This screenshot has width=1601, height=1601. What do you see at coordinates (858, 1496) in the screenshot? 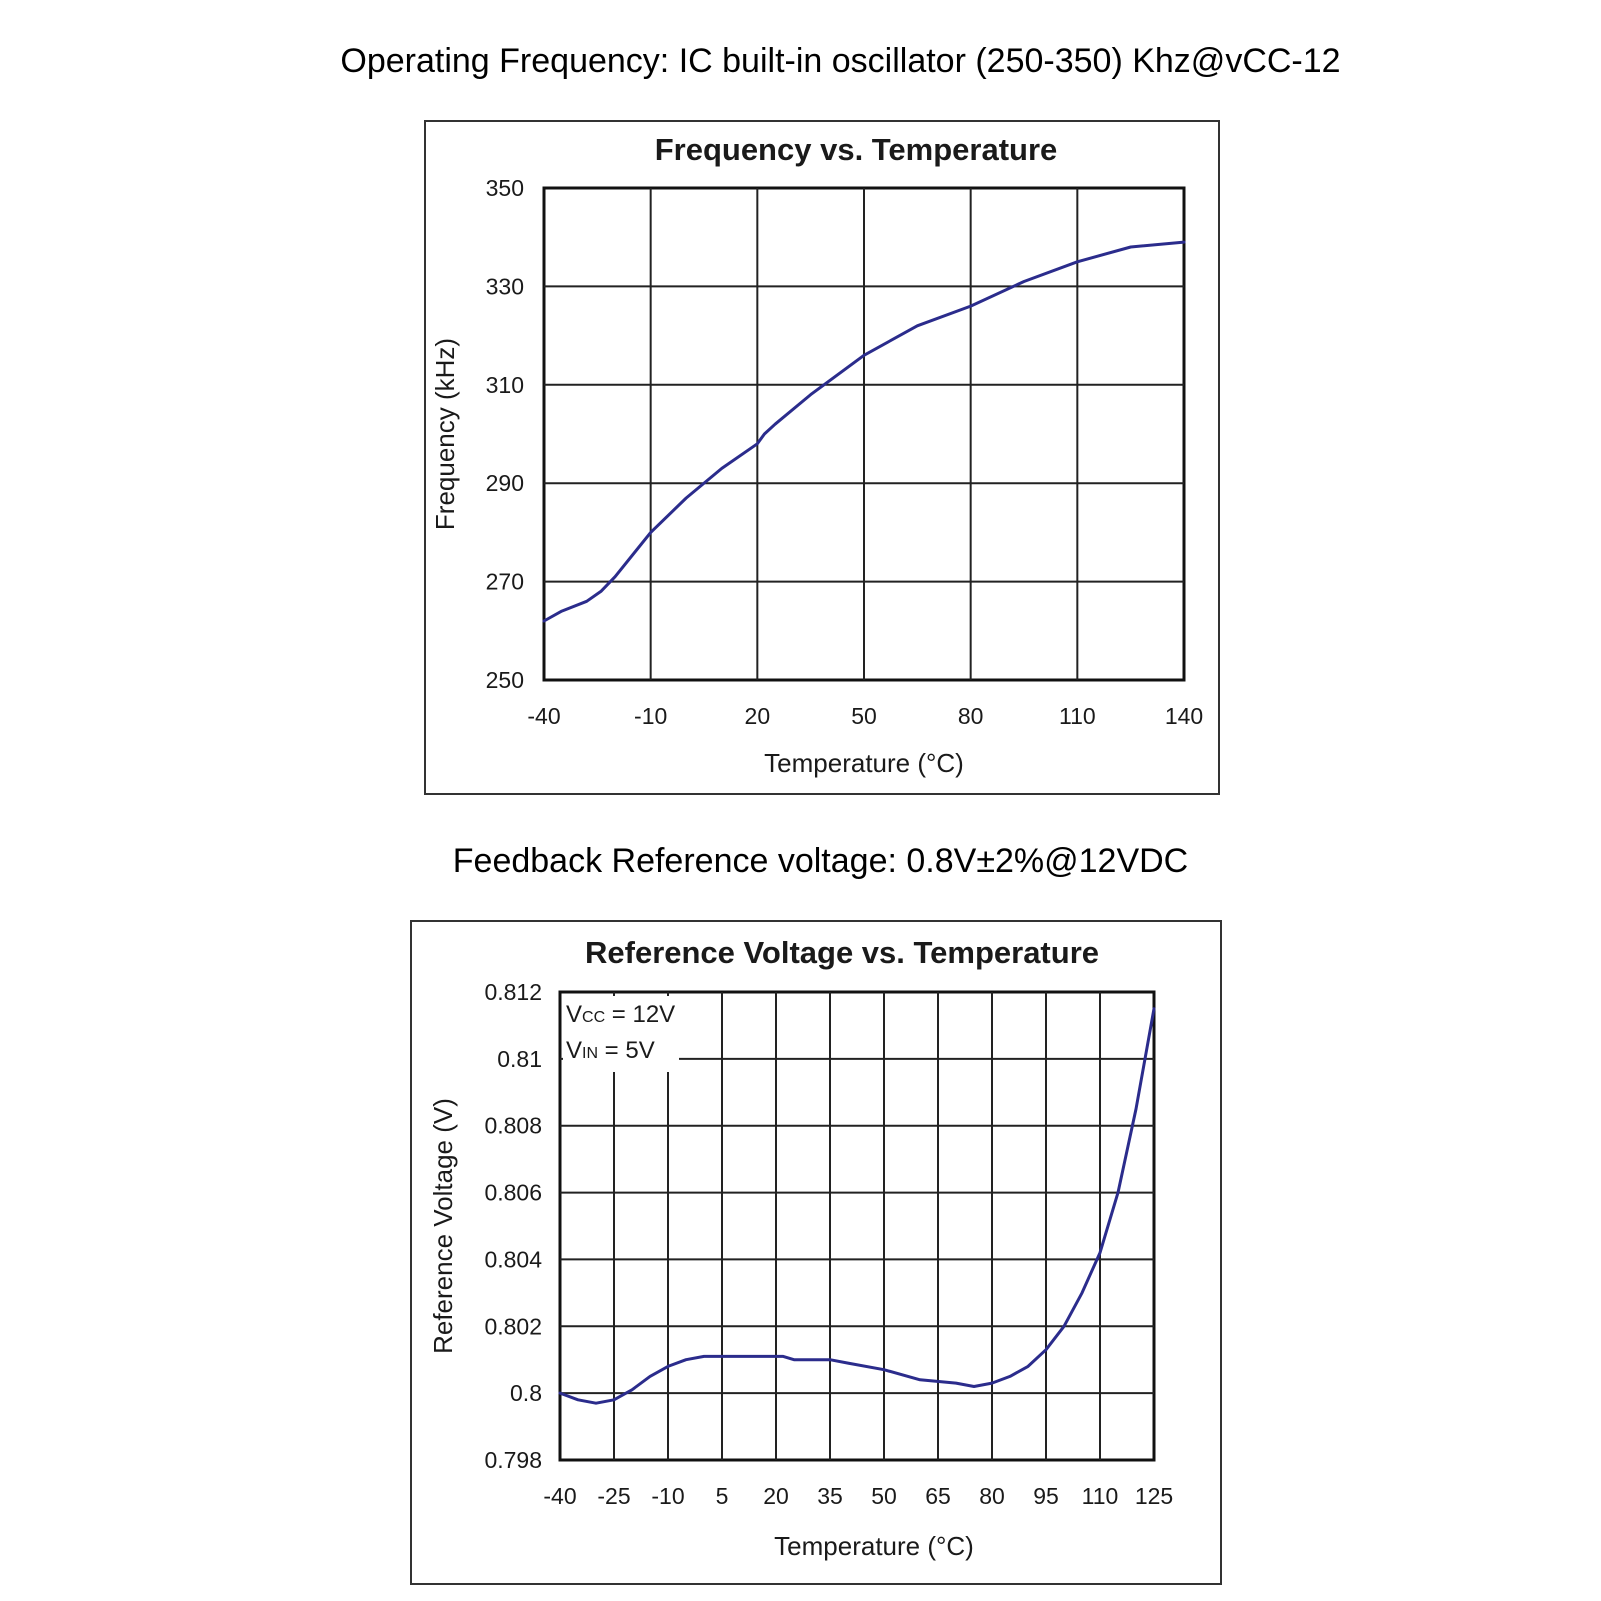
I see `x-tick-labels: -40 -25 -10 5 20 35 50 65 80 95 110 125` at bounding box center [858, 1496].